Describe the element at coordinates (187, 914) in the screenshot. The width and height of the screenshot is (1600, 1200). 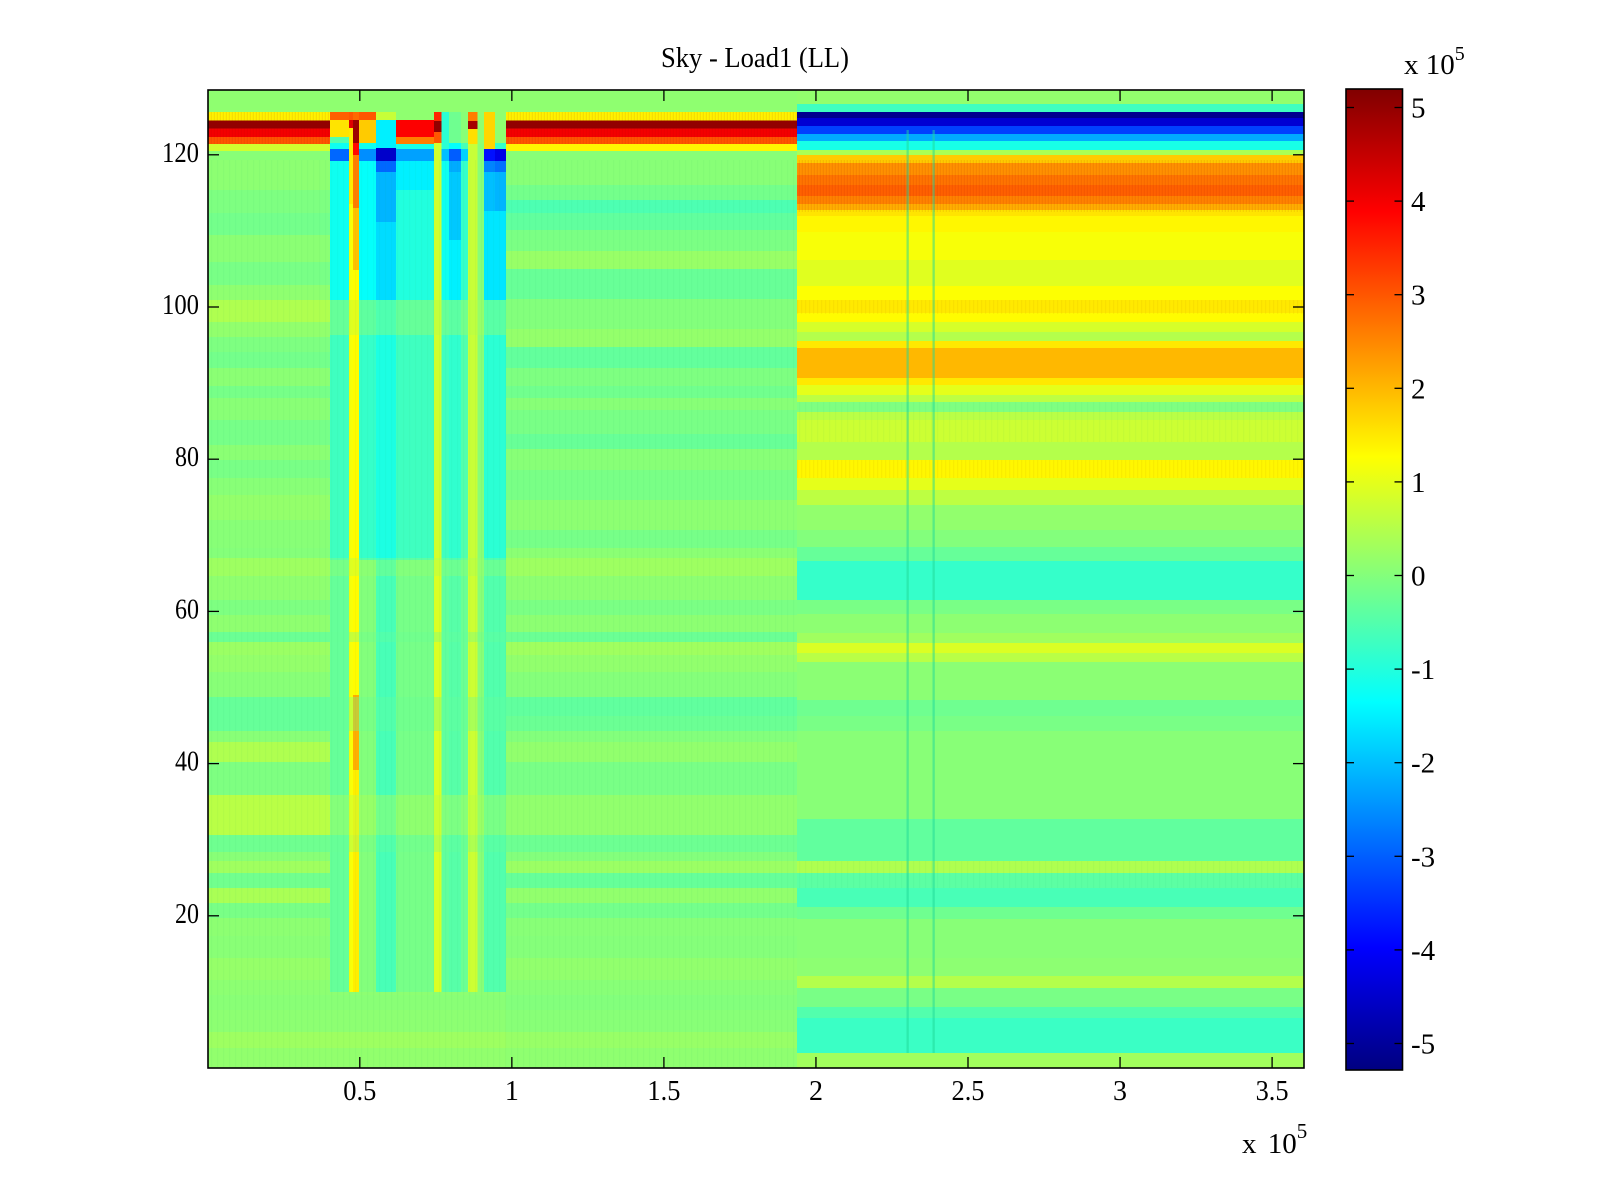
I see `svg-text: 20` at that location.